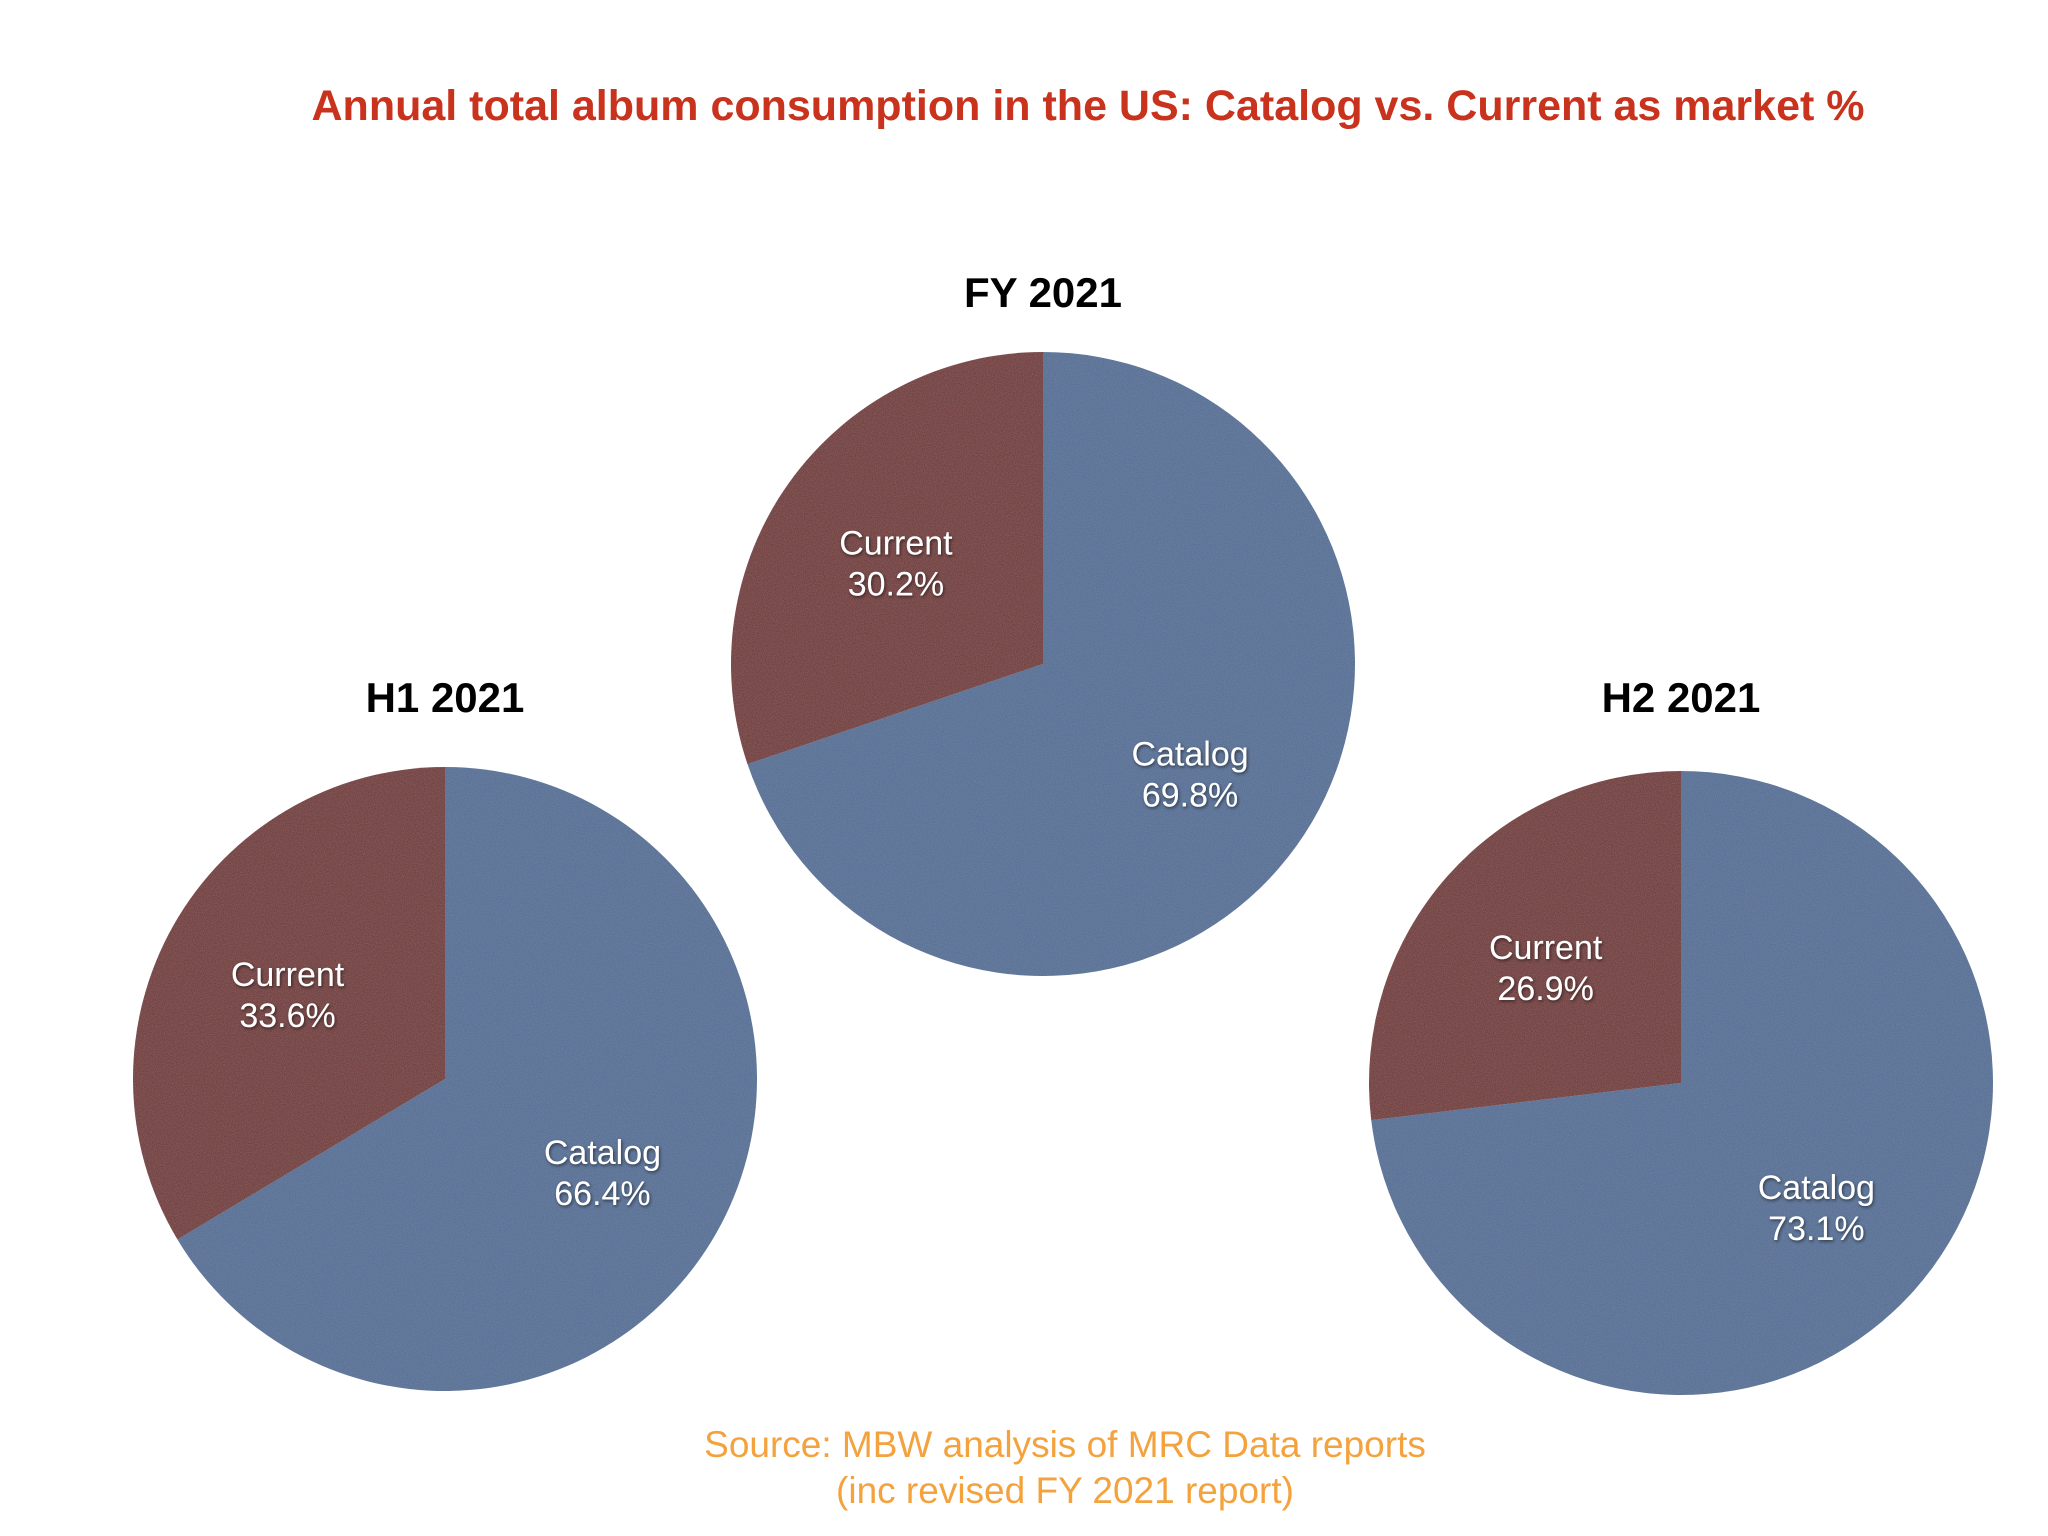 Image resolution: width=2048 pixels, height=1536 pixels. What do you see at coordinates (1816, 1229) in the screenshot?
I see `slice-value-catalog-h2-2021: 73.1%` at bounding box center [1816, 1229].